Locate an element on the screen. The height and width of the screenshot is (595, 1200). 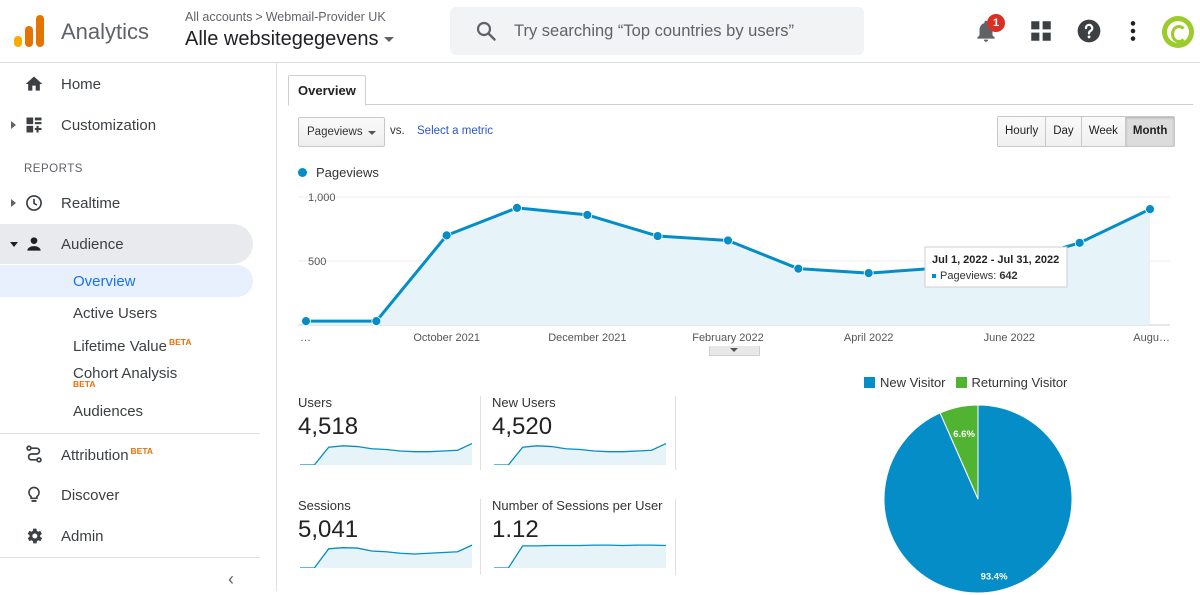
vs-label: vs. is located at coordinates (397, 131).